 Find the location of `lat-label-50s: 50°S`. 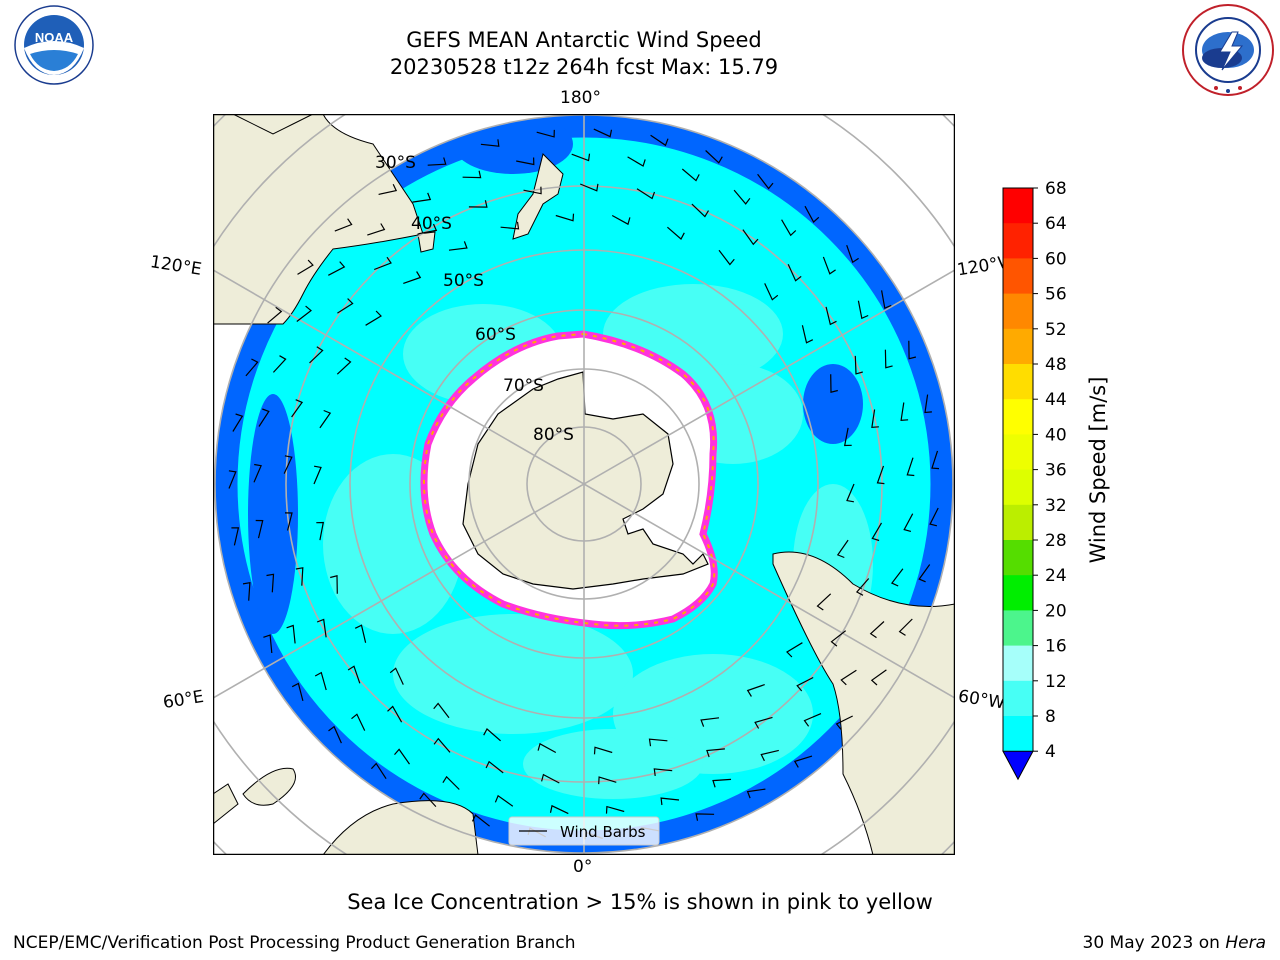

lat-label-50s: 50°S is located at coordinates (463, 281).